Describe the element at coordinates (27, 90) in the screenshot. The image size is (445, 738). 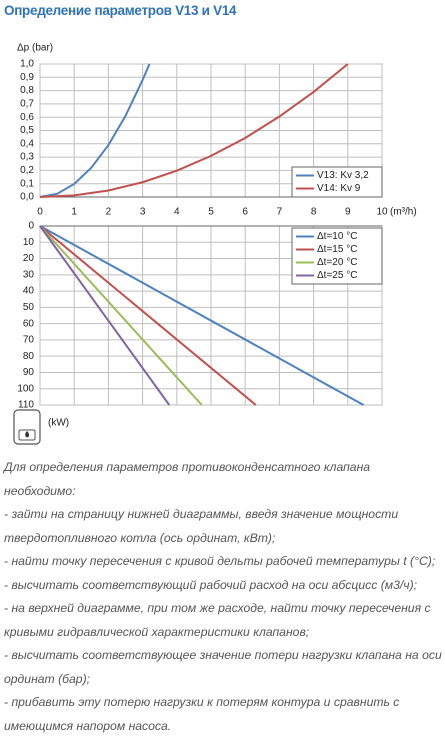
I see `y-tick-label: 0,8` at that location.